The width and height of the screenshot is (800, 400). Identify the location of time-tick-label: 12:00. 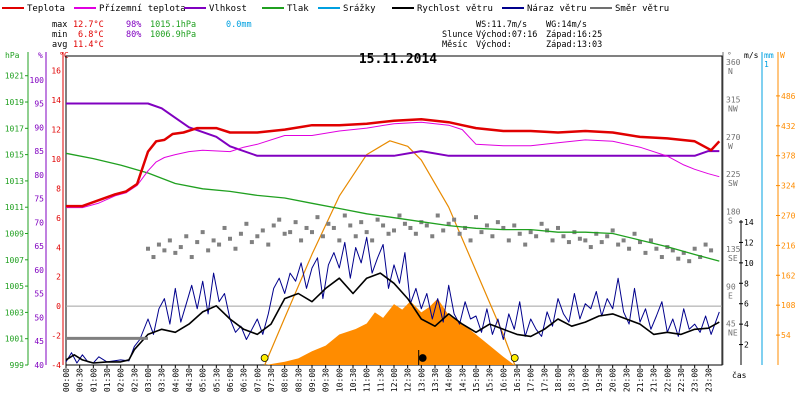
(394, 380).